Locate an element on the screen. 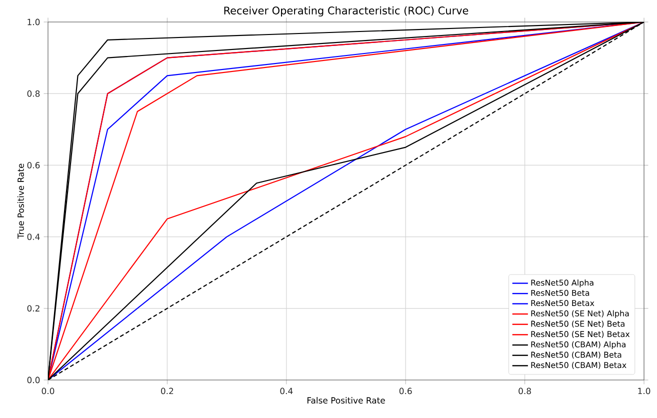 This screenshot has height=418, width=657. y-tick-label: 0.0 is located at coordinates (33, 380).